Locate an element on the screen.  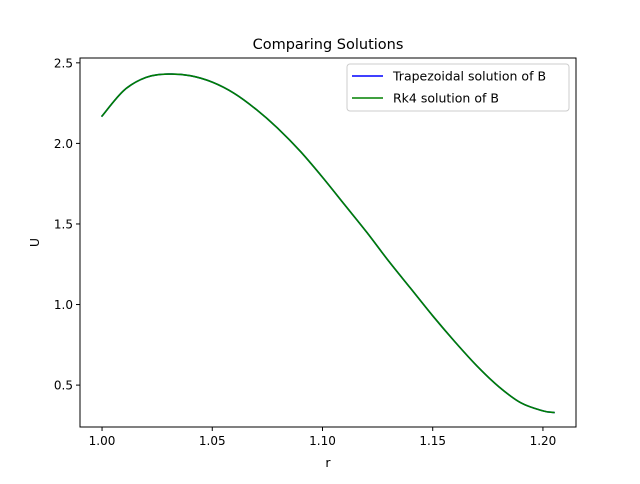
x-tick-label: 1.10 is located at coordinates (322, 441).